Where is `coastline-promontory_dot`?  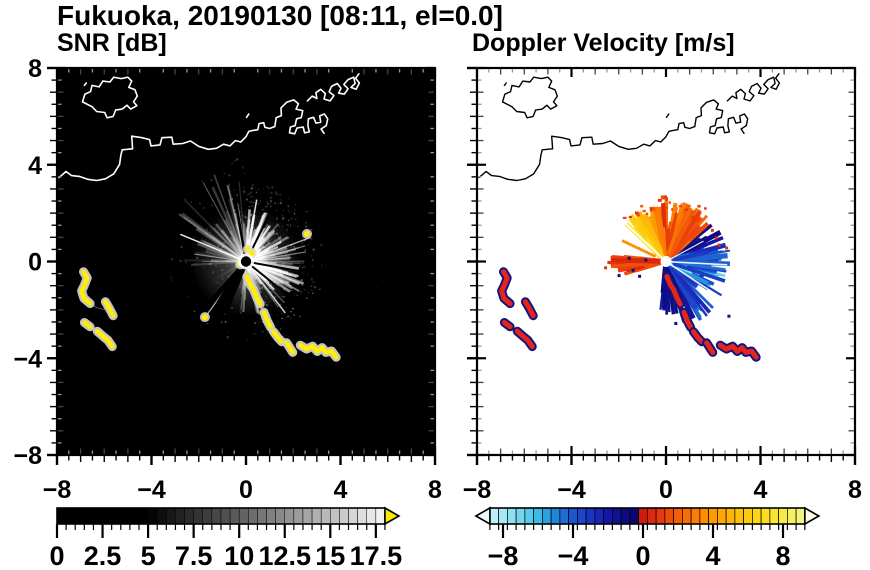 coastline-promontory_dot is located at coordinates (667, 115).